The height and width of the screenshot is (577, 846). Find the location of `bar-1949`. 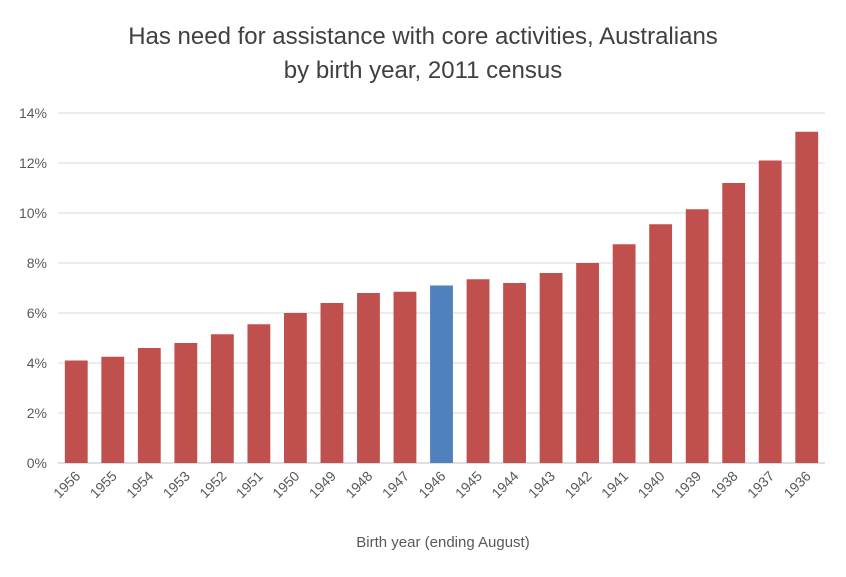

bar-1949 is located at coordinates (332, 383).